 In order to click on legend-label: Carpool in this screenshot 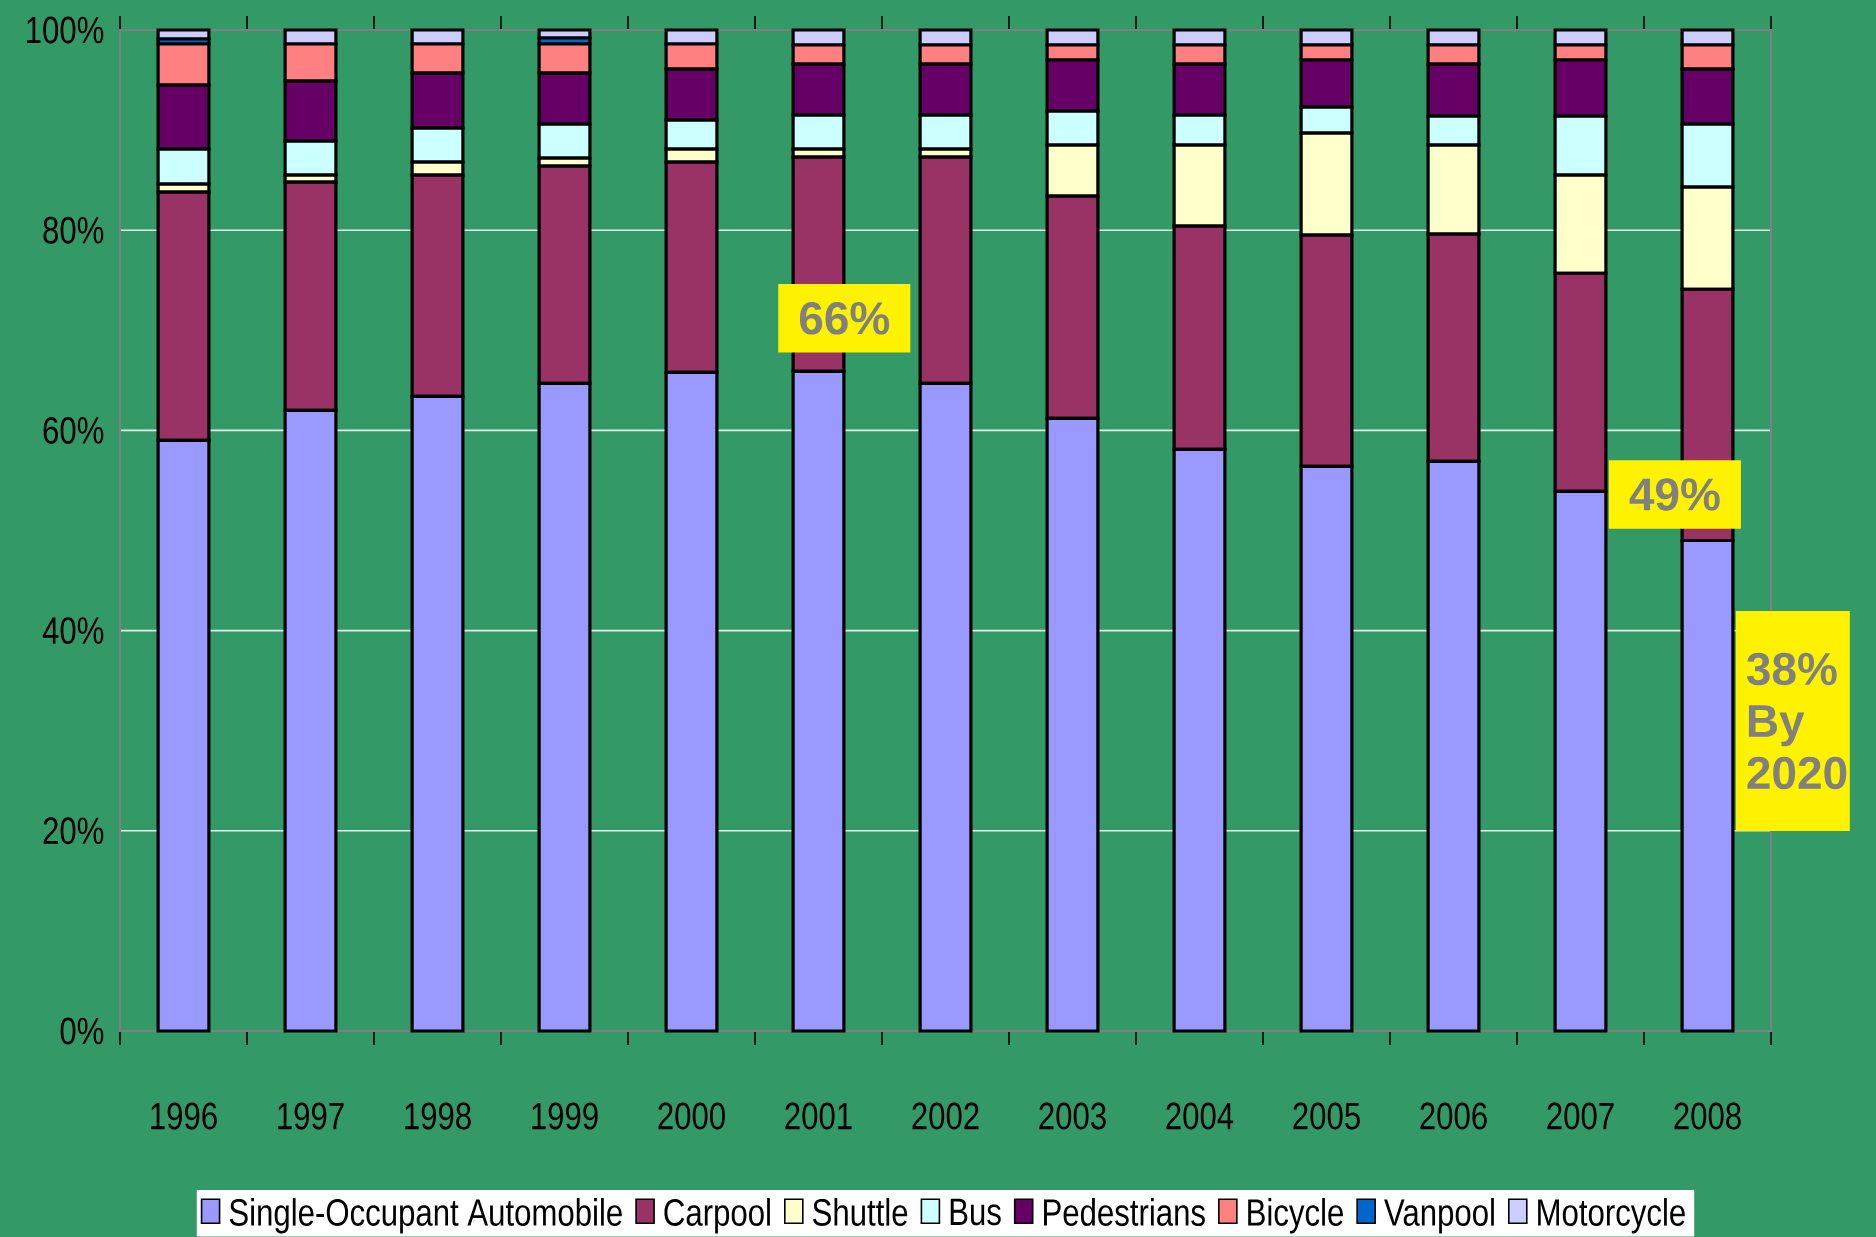, I will do `click(717, 1216)`.